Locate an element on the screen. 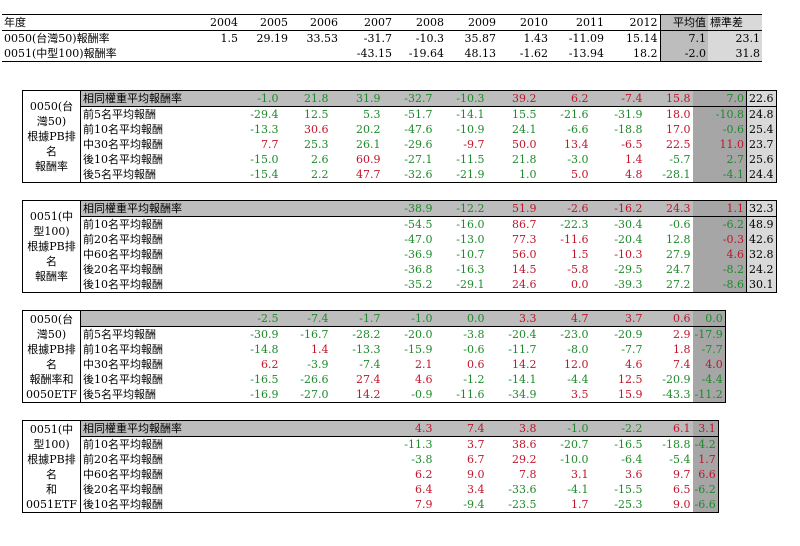 The height and width of the screenshot is (546, 800). value-cell: 29.19 is located at coordinates (272, 38).